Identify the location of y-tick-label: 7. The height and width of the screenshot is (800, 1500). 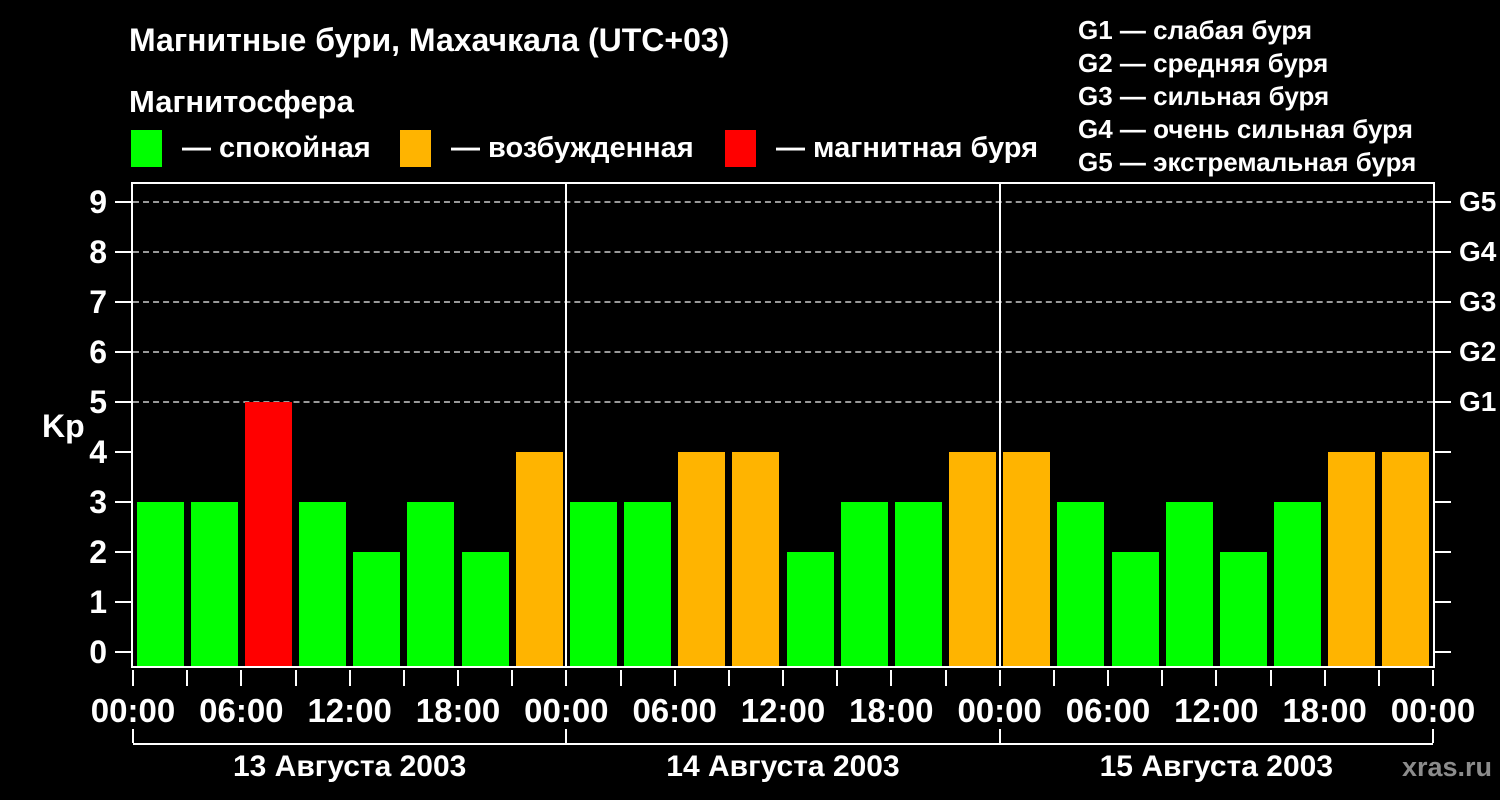
(98, 302).